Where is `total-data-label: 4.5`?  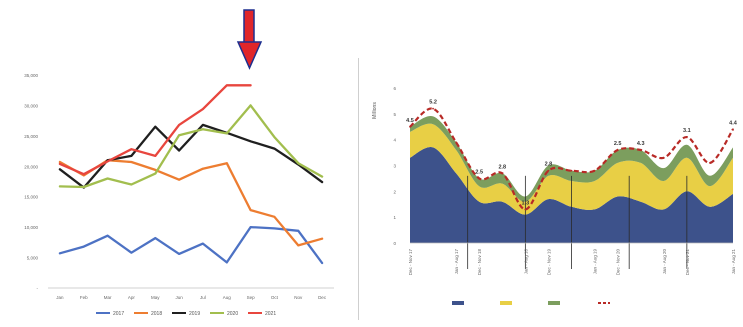 total-data-label: 4.5 is located at coordinates (410, 121).